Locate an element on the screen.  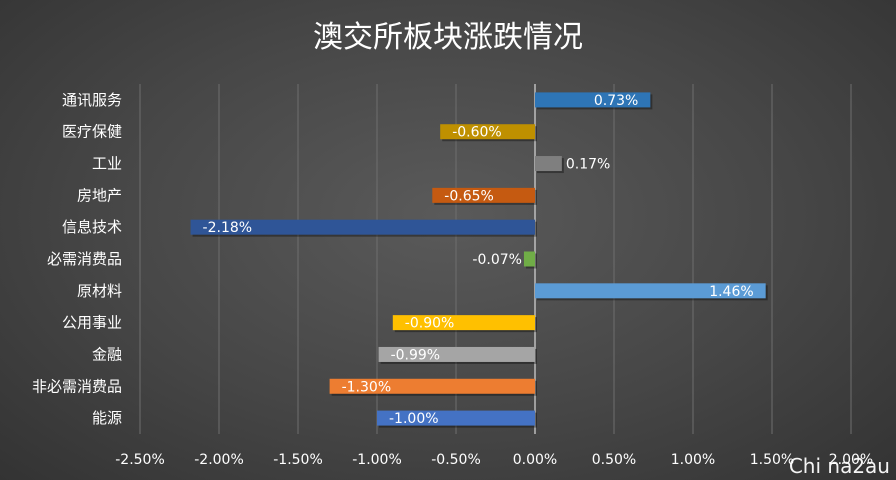
data-label: -0.65% is located at coordinates (469, 196).